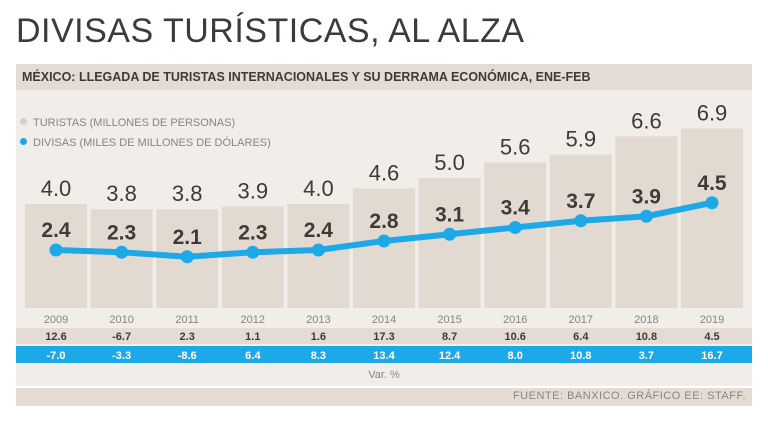  I want to click on point-divisas-2015, so click(450, 234).